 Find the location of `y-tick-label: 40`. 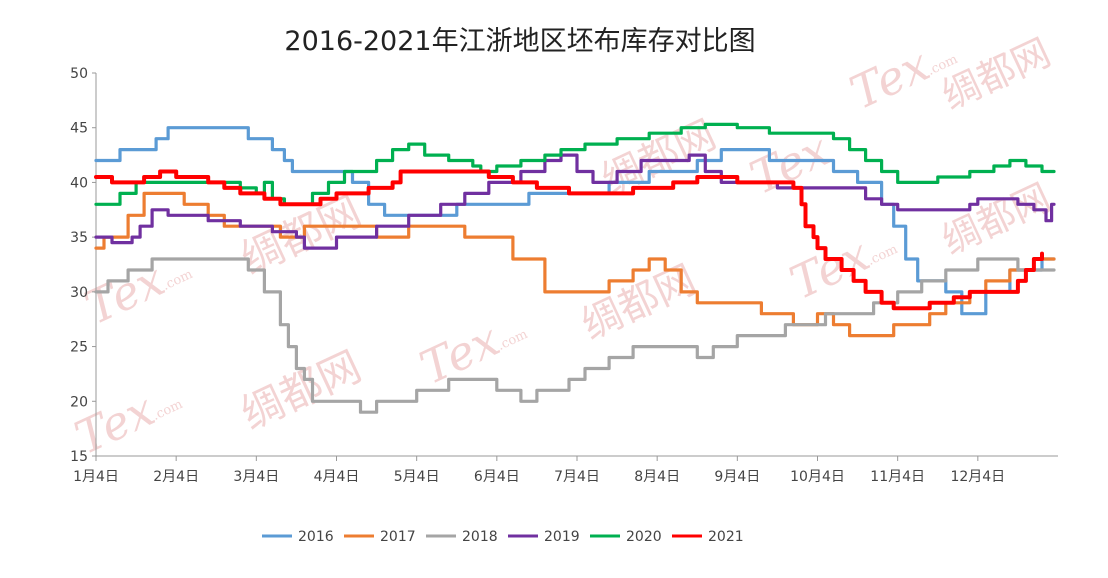

y-tick-label: 40 is located at coordinates (79, 183).